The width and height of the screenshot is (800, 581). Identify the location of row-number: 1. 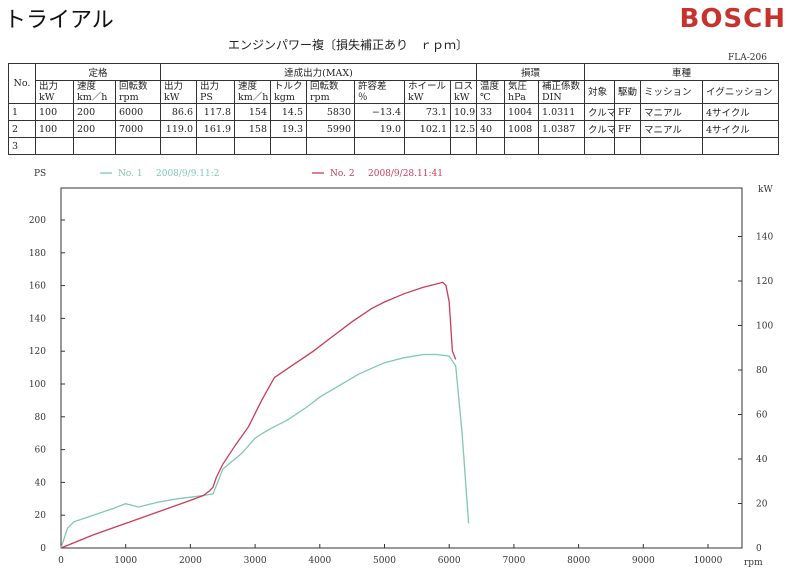
(22, 112).